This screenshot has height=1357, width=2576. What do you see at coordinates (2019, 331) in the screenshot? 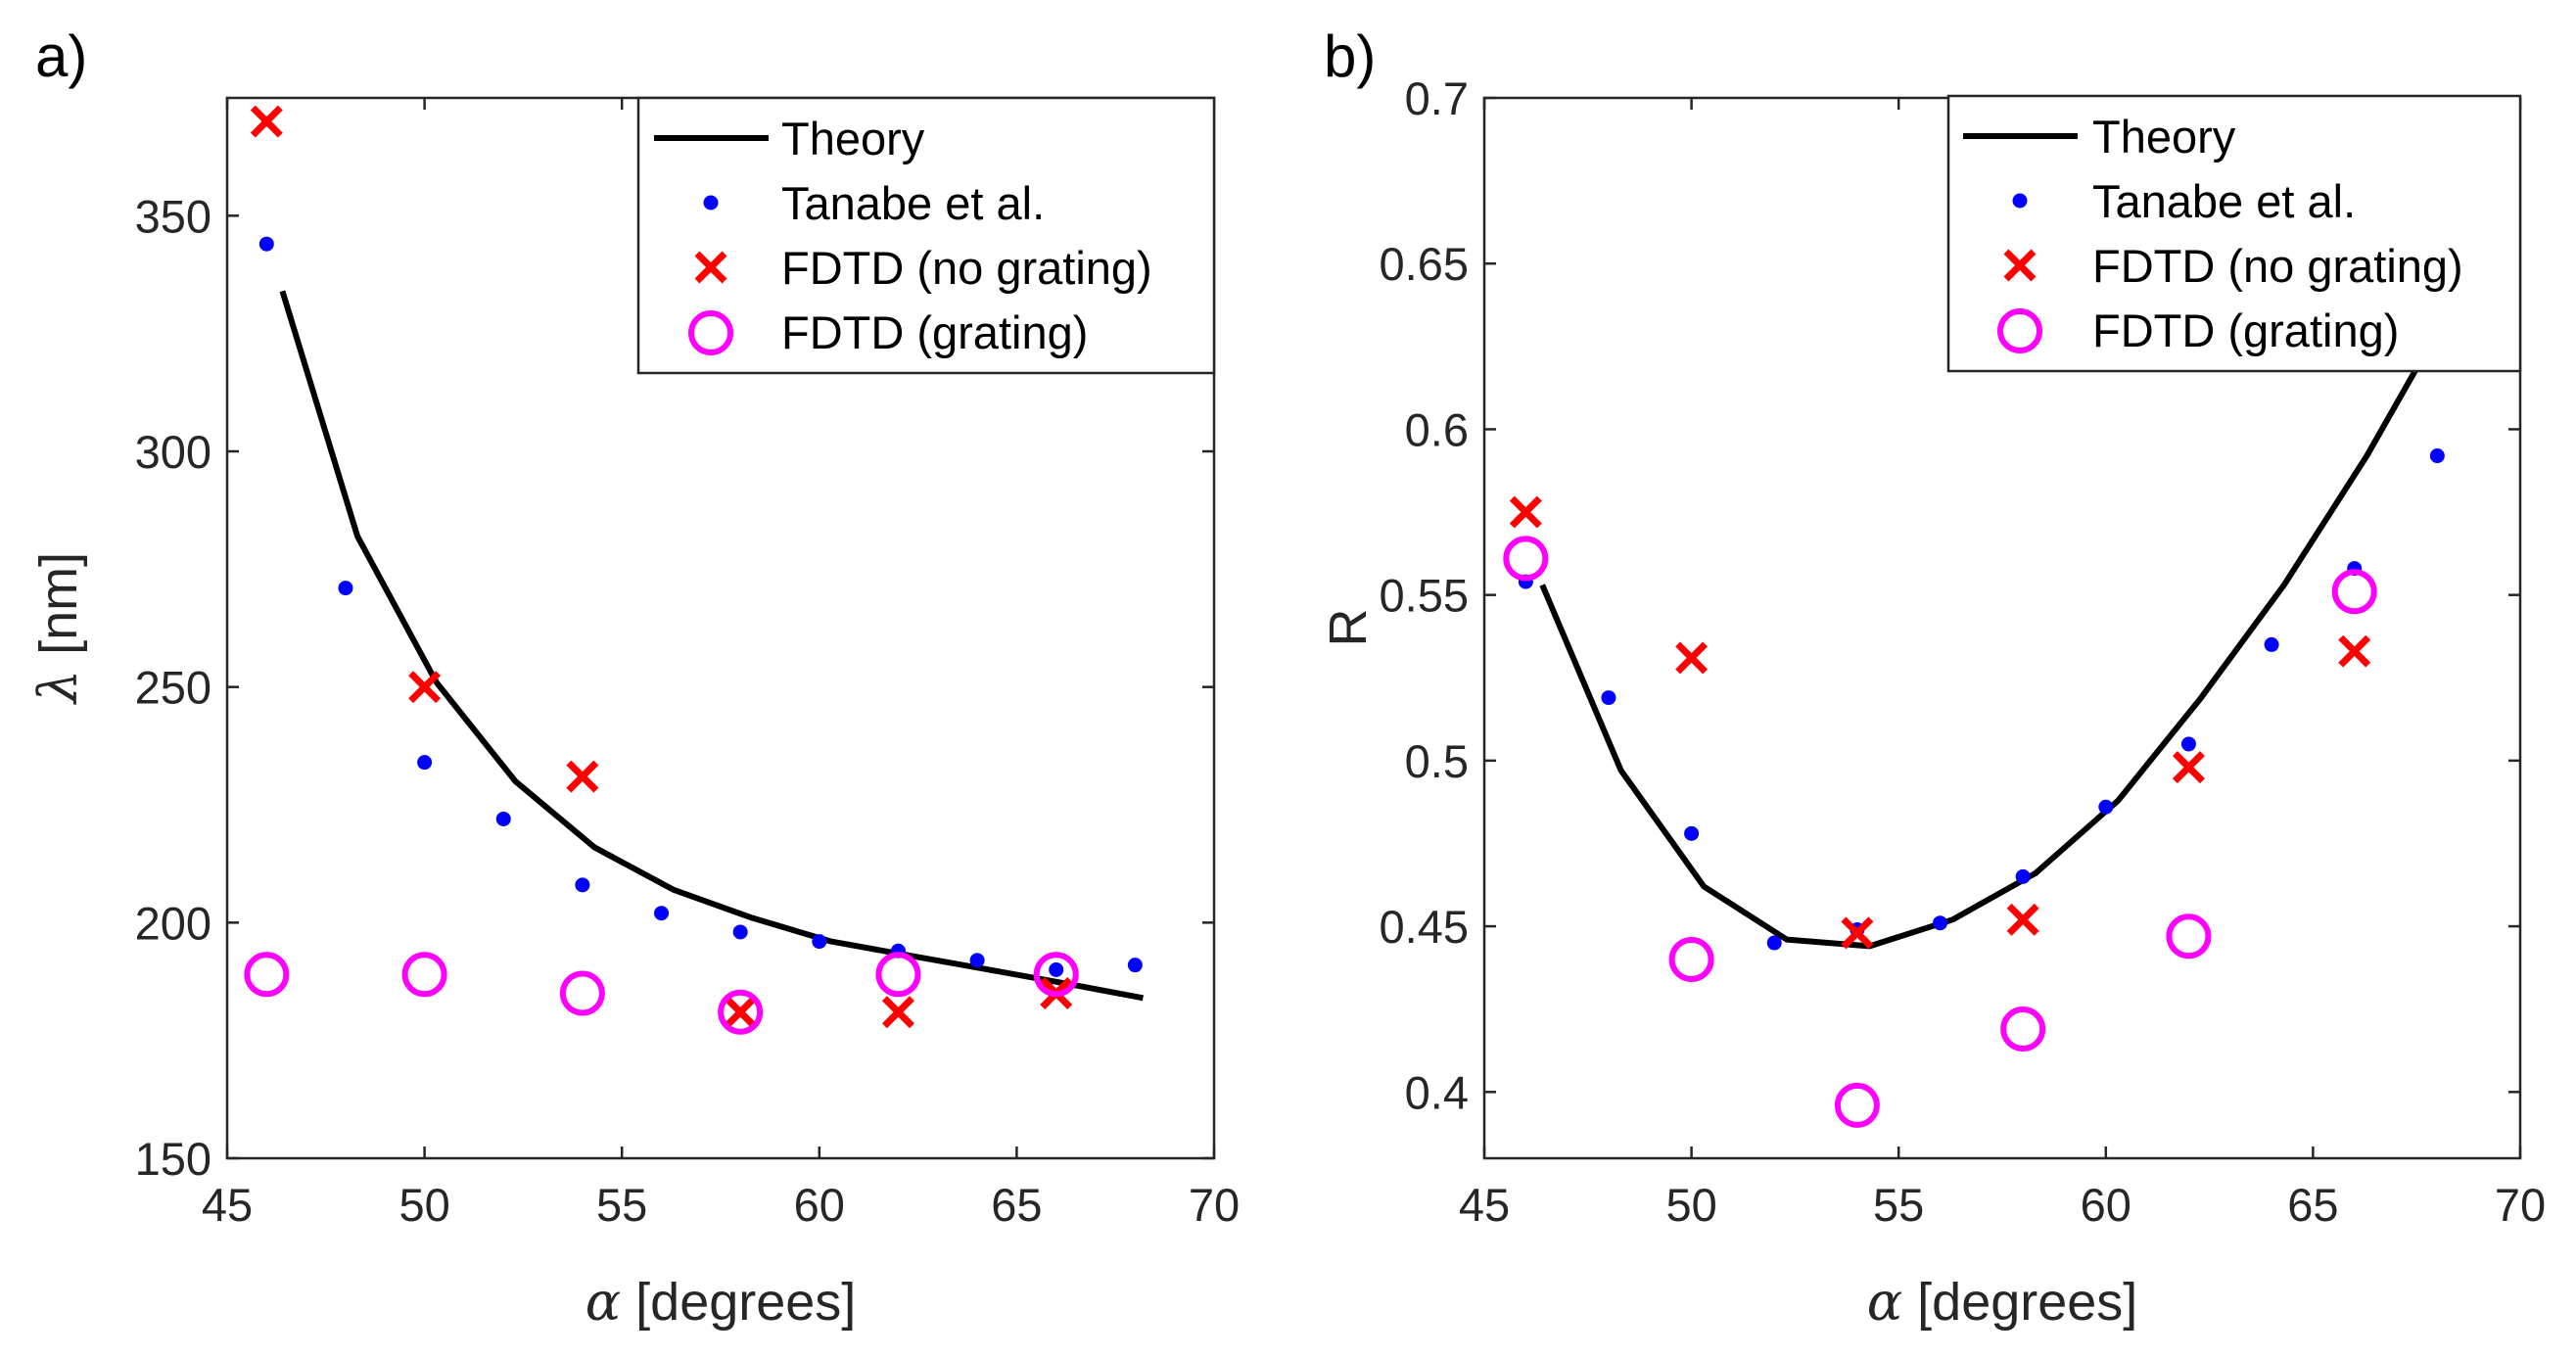
I see `panel-b-legend-fdtd-grating-swatch` at bounding box center [2019, 331].